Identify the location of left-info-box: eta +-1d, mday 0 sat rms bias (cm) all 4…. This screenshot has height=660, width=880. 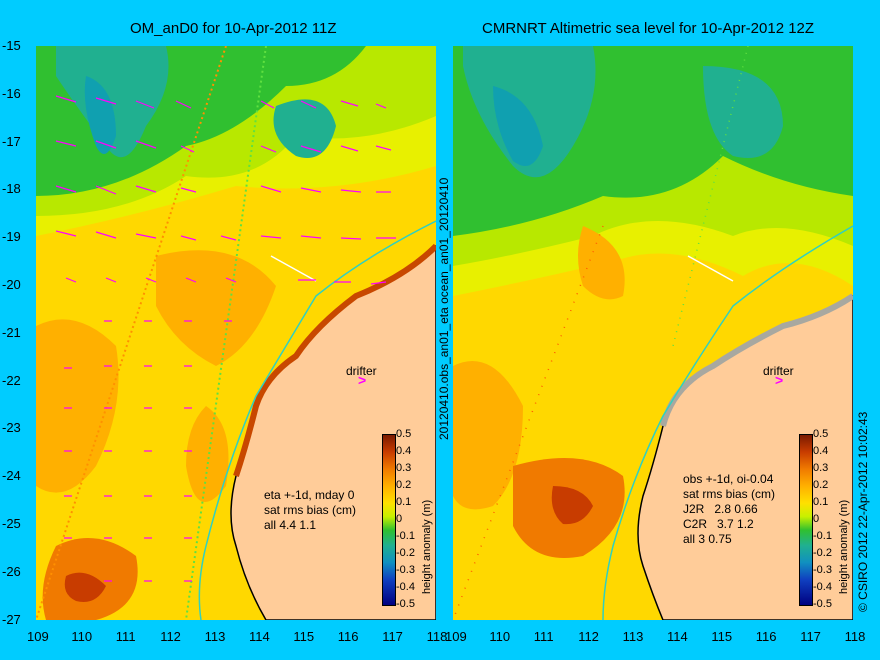
(310, 510).